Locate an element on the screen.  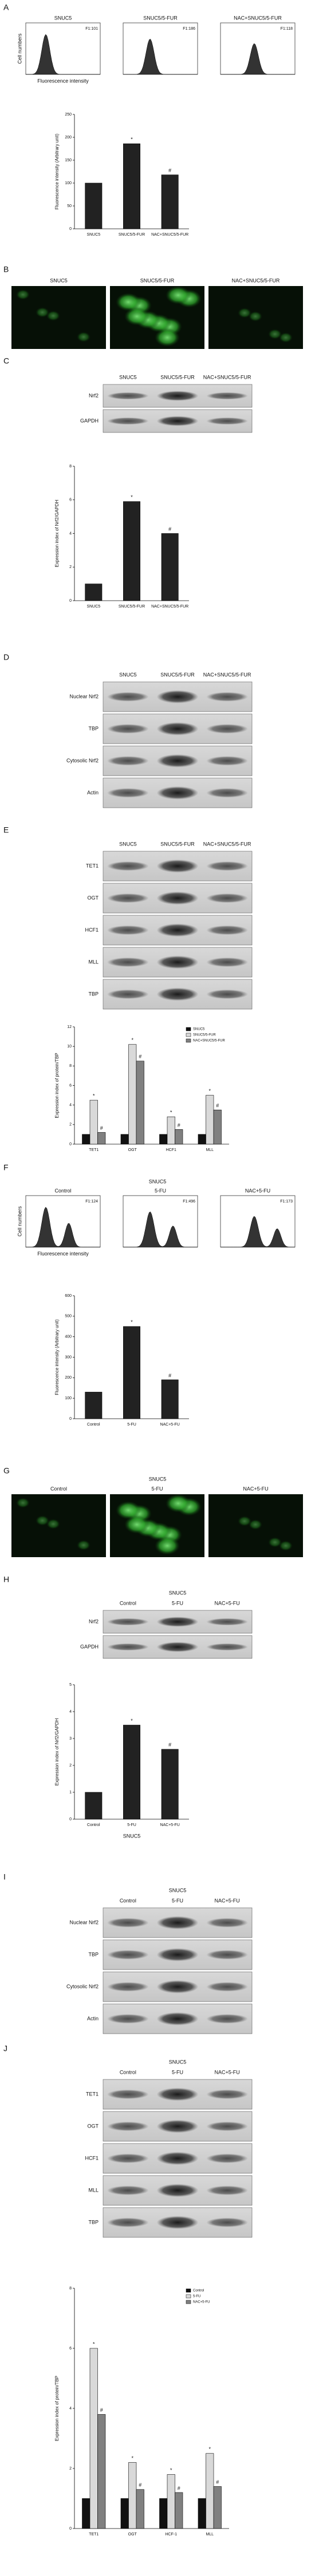
row-label: TET1 is located at coordinates (92, 2094).